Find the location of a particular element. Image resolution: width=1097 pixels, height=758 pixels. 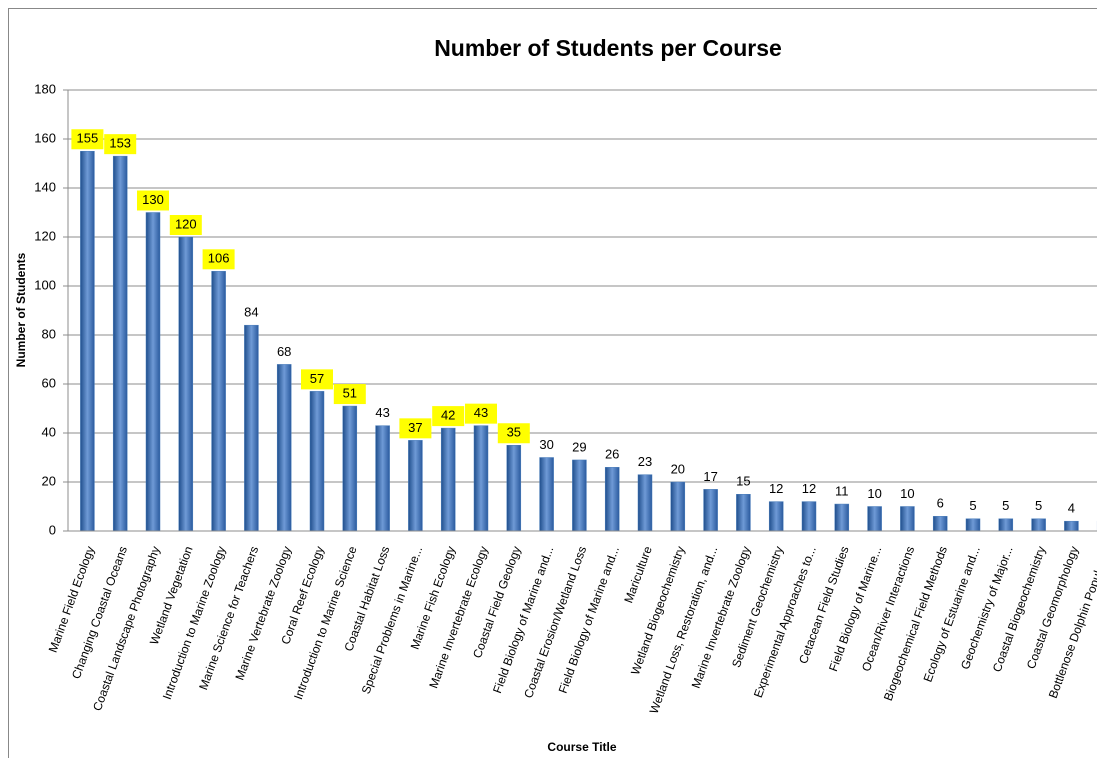

x-tick-label: Mariculture is located at coordinates (638, 574).